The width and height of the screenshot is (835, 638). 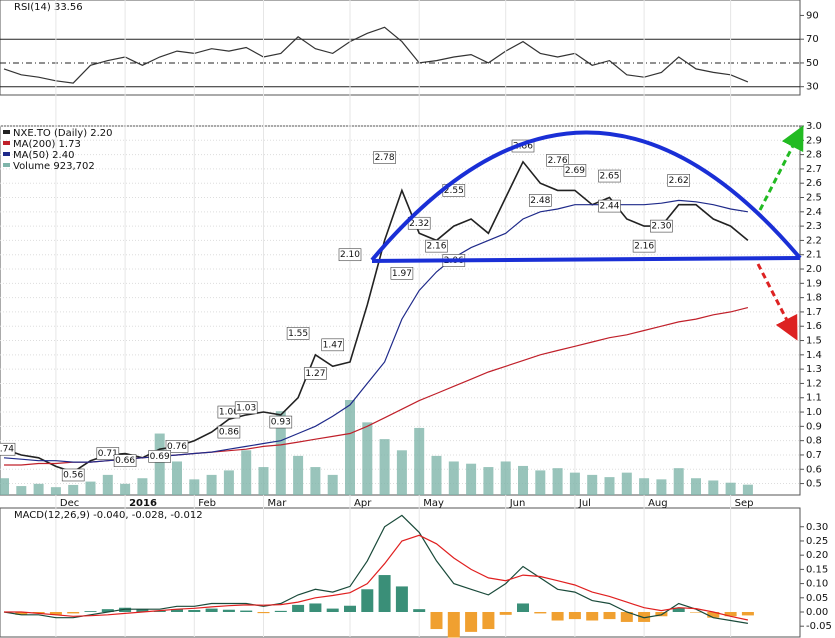 I want to click on legend-swatch, so click(x=6, y=165).